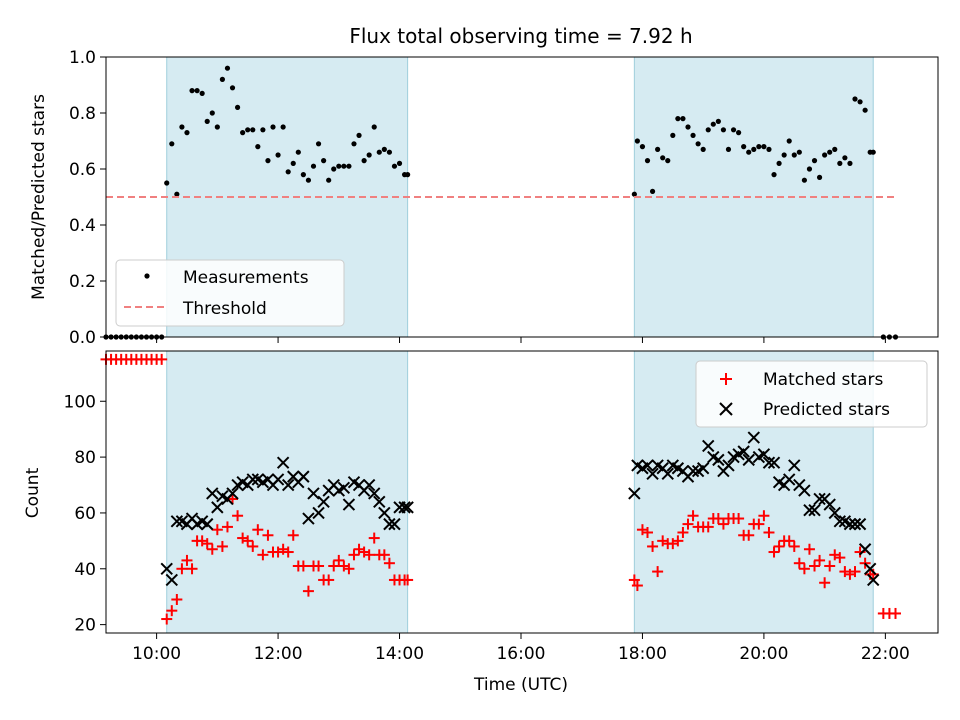 The height and width of the screenshot is (720, 960). Describe the element at coordinates (85, 570) in the screenshot. I see `y-tick-label: 40` at that location.